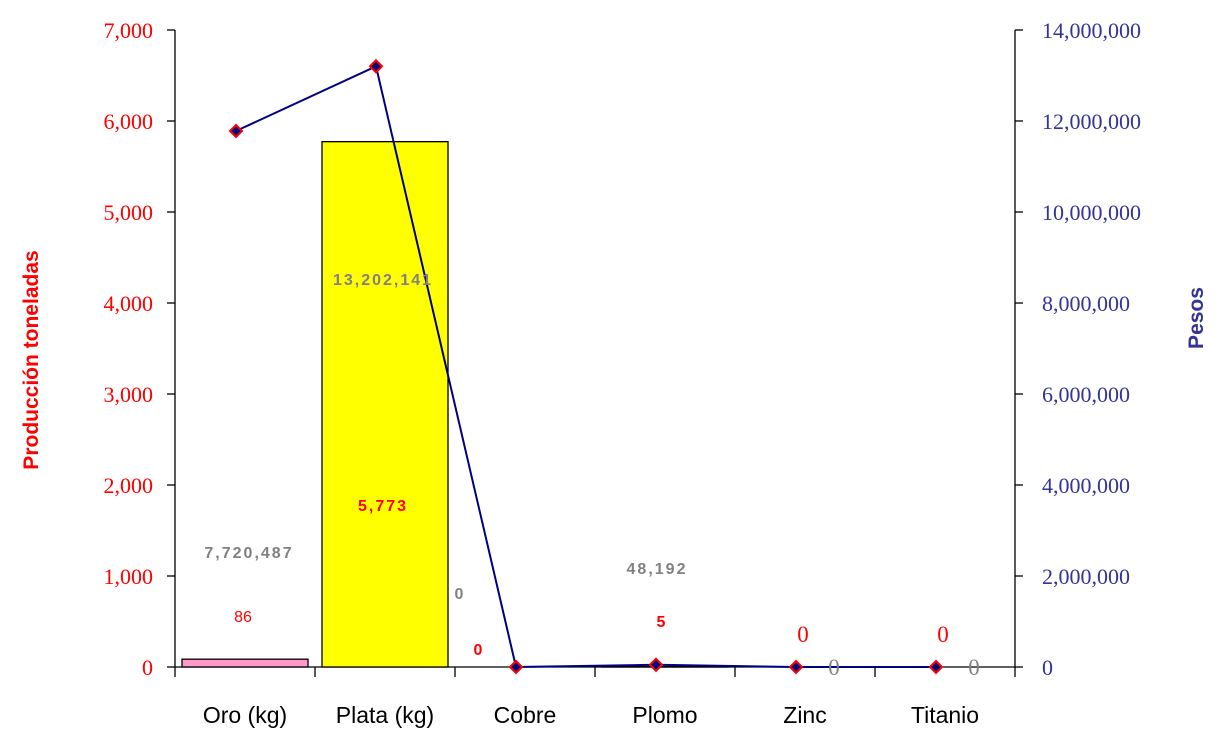 This screenshot has width=1228, height=731. I want to click on line-value-label: 48,192, so click(657, 569).